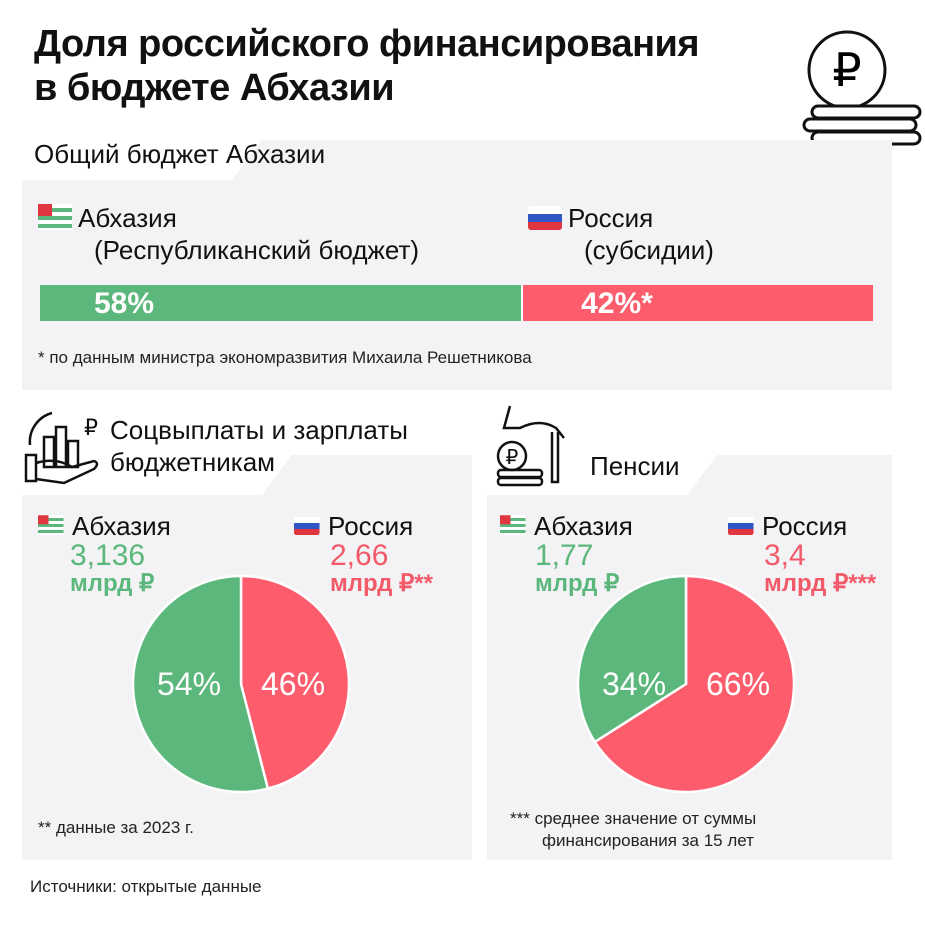 This screenshot has width=925, height=925. What do you see at coordinates (189, 684) in the screenshot?
I see `pie-label-abkhazia: 54%` at bounding box center [189, 684].